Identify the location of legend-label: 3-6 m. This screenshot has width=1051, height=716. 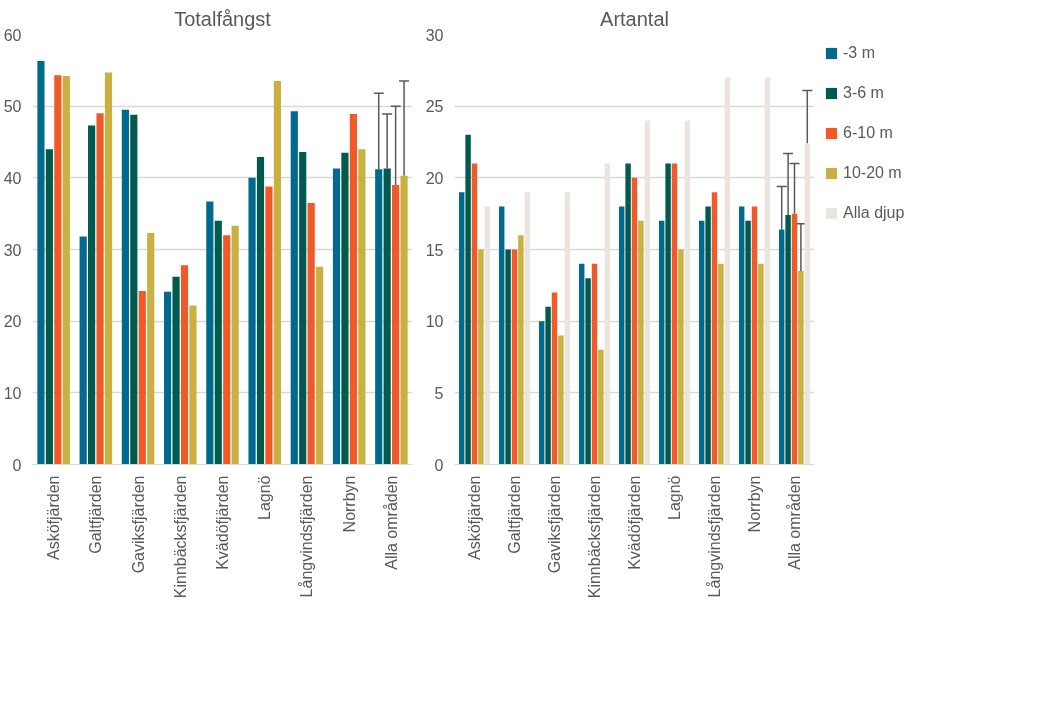
(864, 93).